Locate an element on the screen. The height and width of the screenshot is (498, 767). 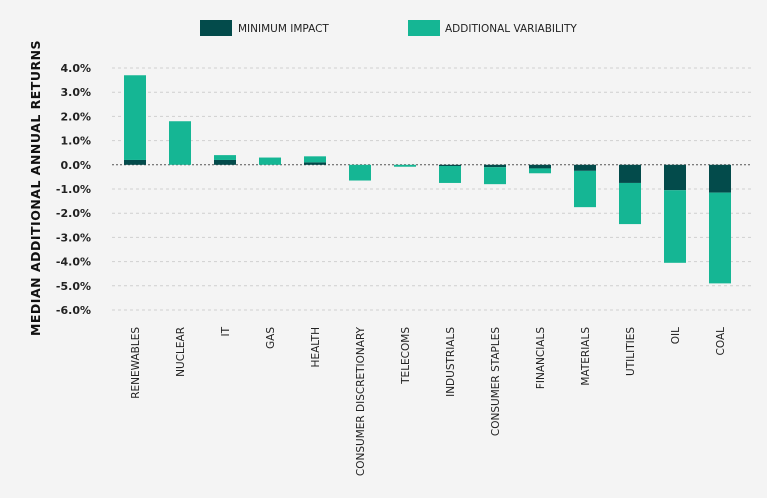
bar-industrials-minimum-impact is located at coordinates (450, 165).